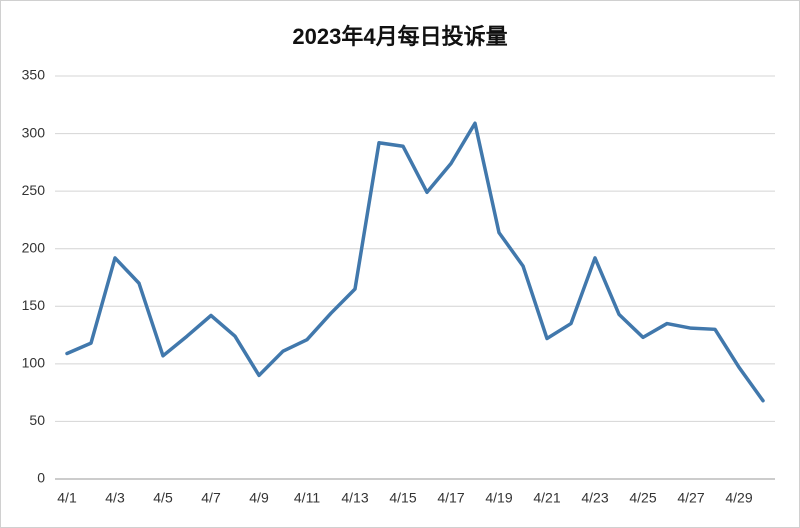  What do you see at coordinates (450, 498) in the screenshot?
I see `x-tick-label: 4/17` at bounding box center [450, 498].